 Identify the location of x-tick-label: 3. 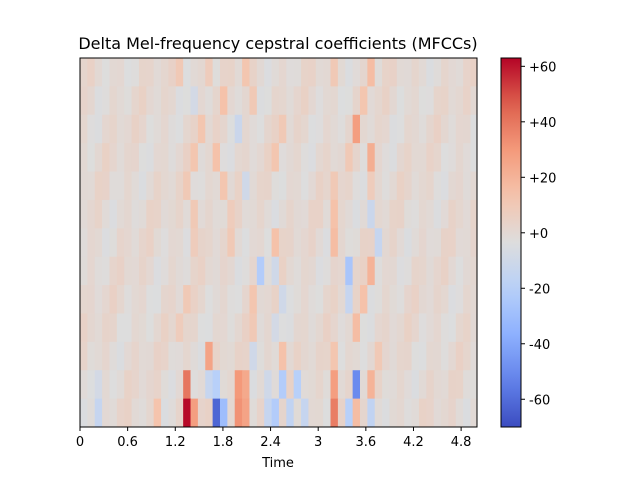
(318, 442).